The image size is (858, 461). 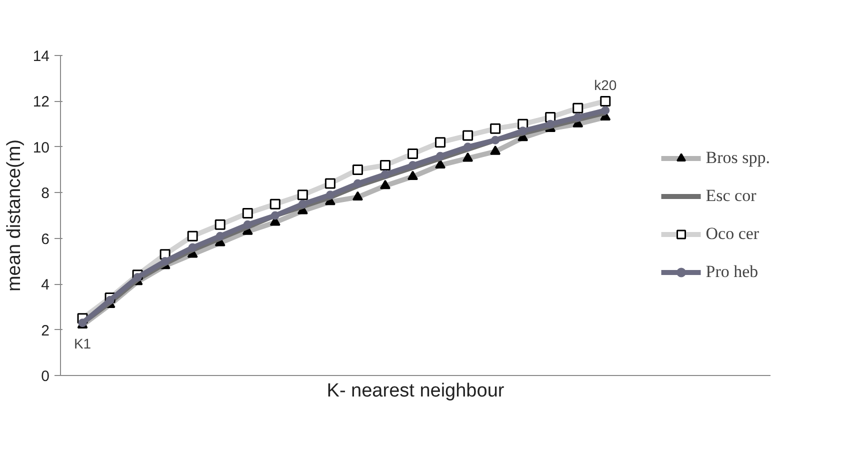 I want to click on y-tick-label: 14, so click(x=41, y=56).